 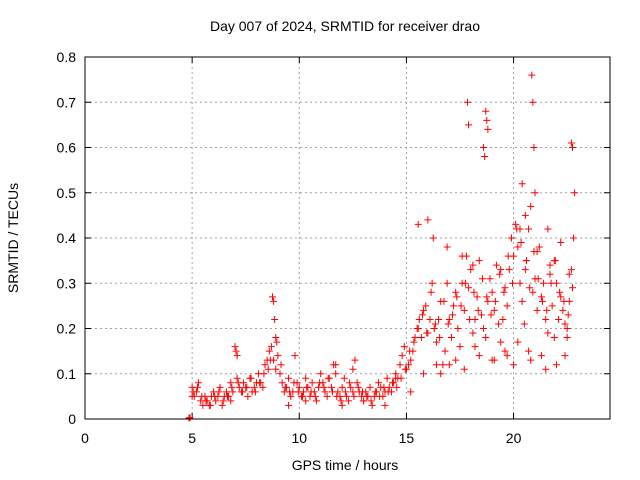 I want to click on x-tick-label: 10, so click(x=299, y=438).